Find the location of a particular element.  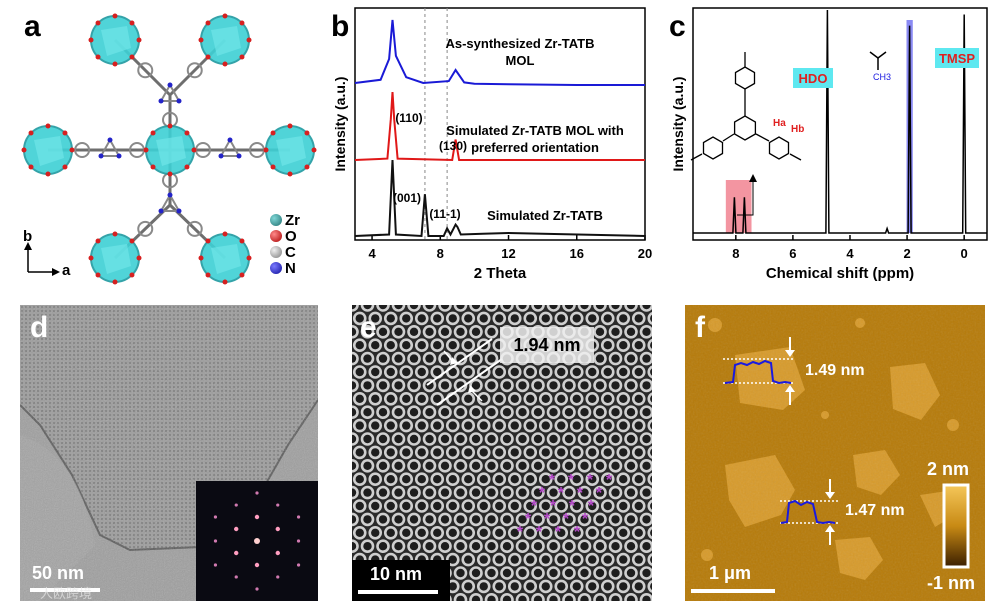

spacing-arrowhead is located at coordinates (472, 389).